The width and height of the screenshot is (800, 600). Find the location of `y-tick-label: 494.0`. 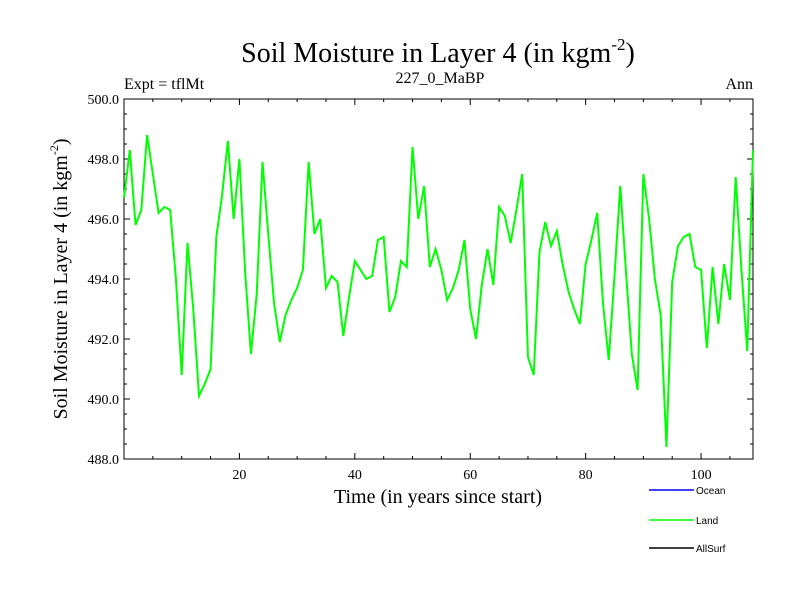

y-tick-label: 494.0 is located at coordinates (104, 280).